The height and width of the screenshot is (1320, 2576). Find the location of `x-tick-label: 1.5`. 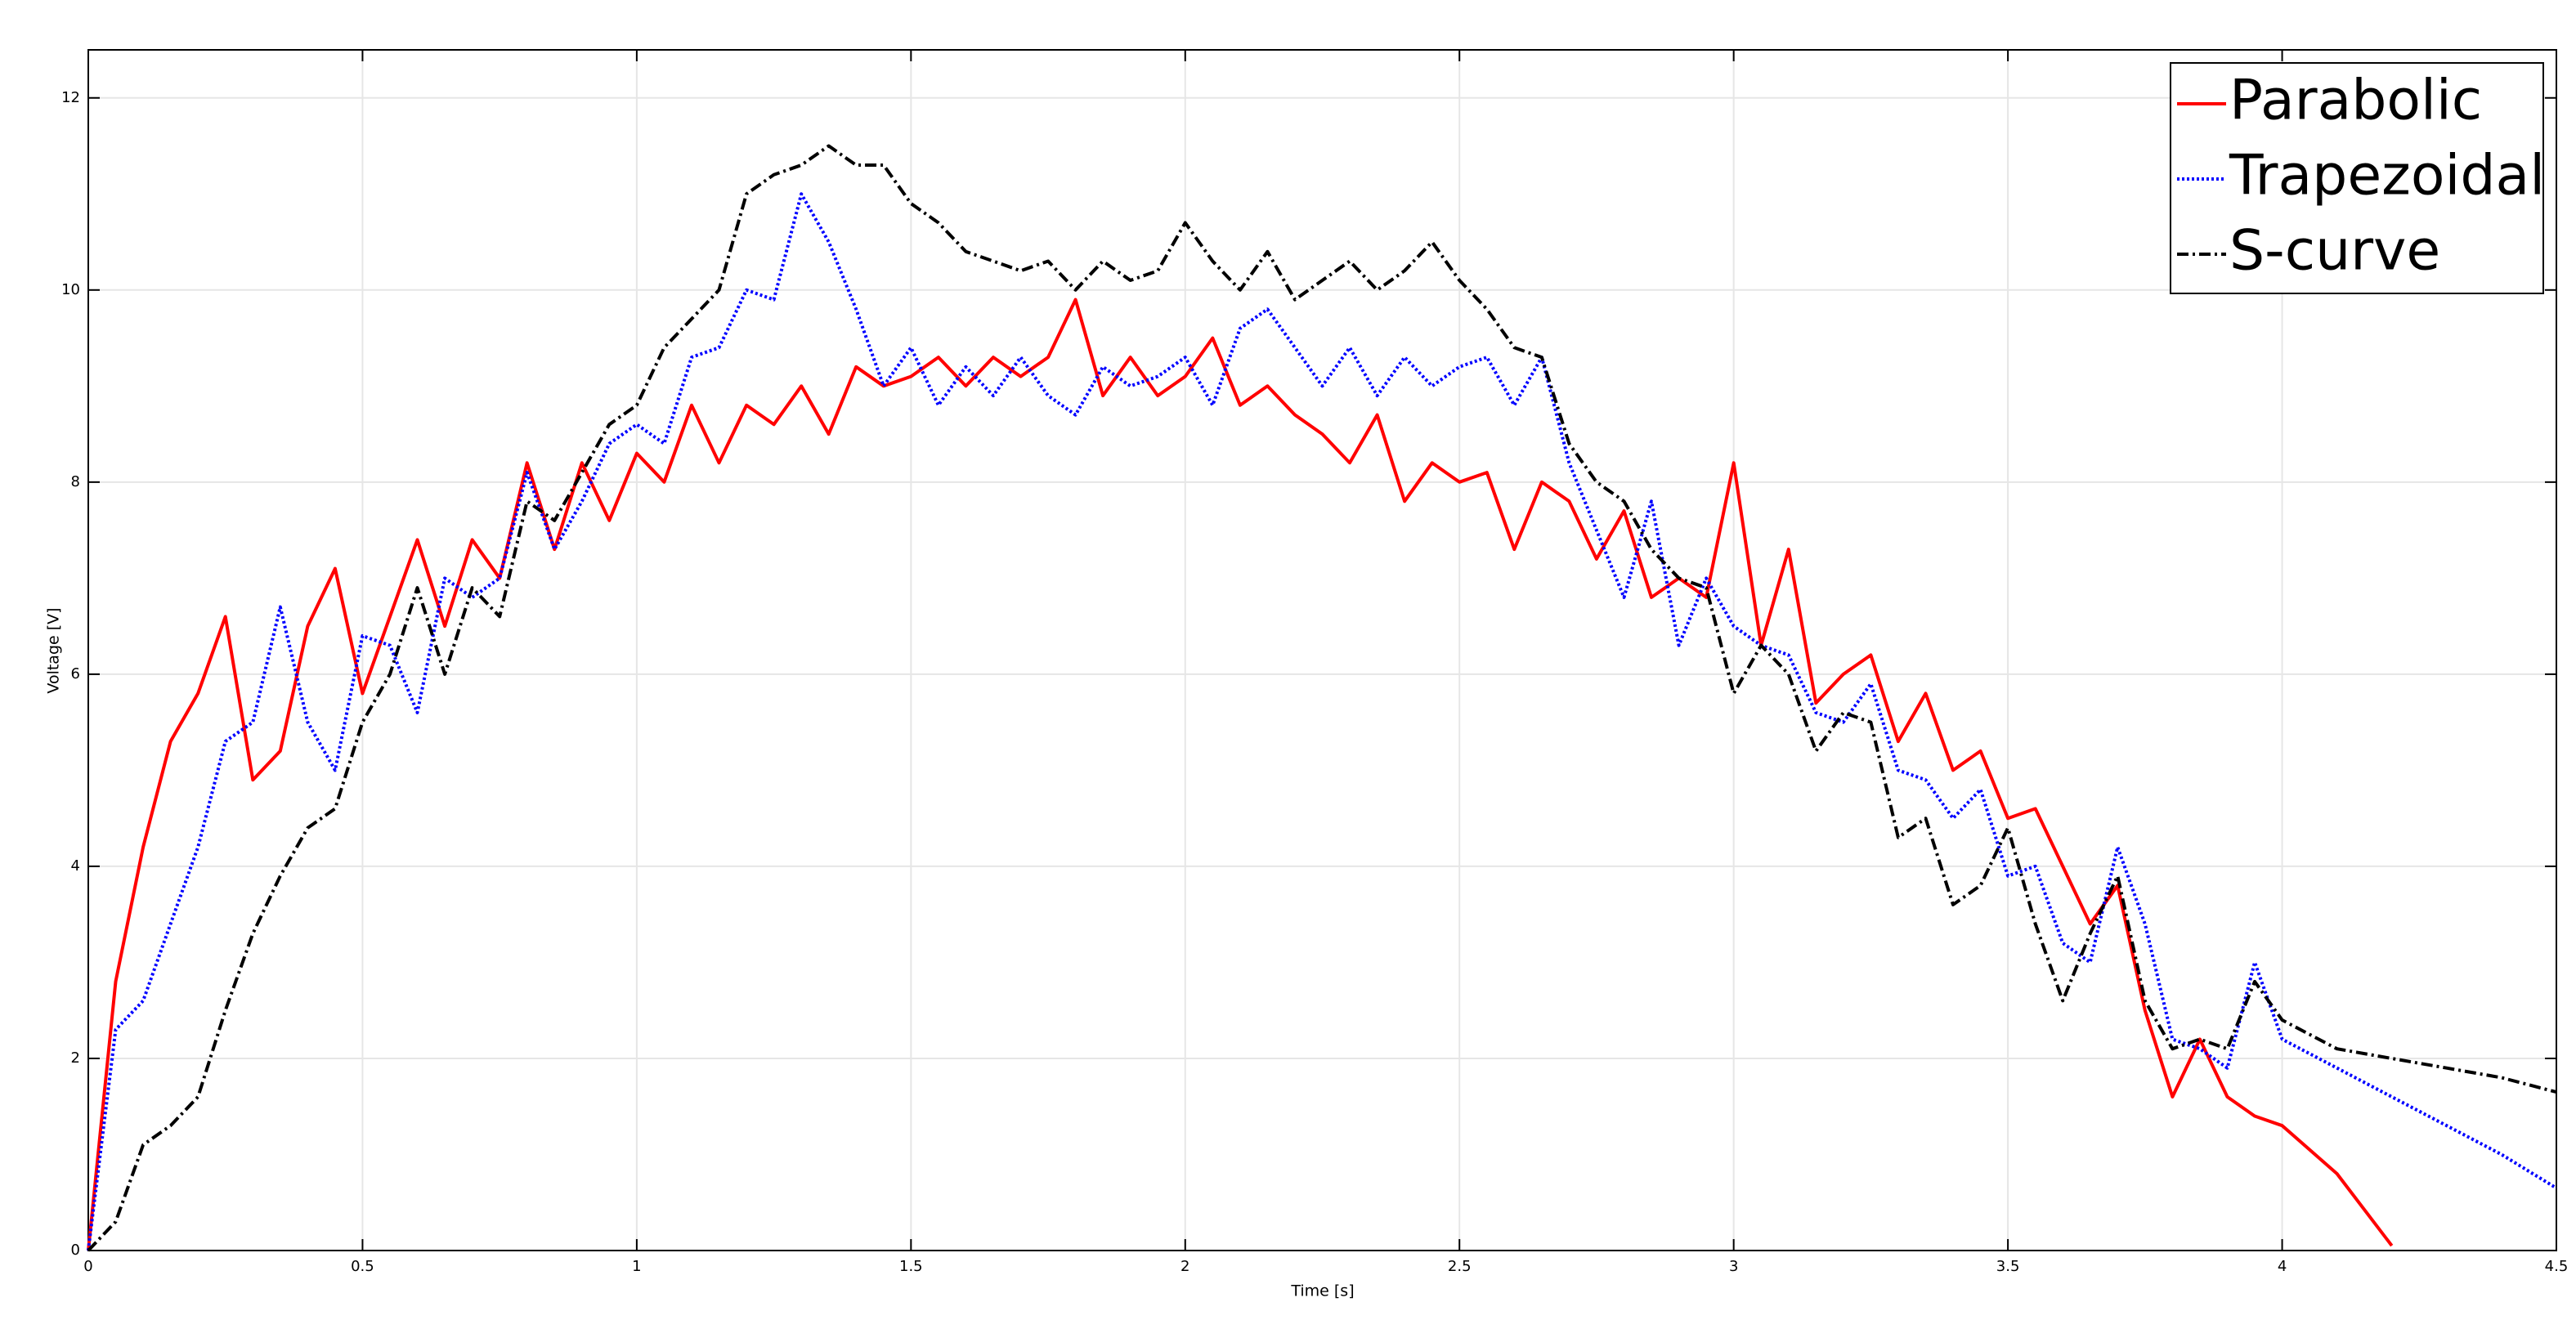

x-tick-label: 1.5 is located at coordinates (911, 1266).